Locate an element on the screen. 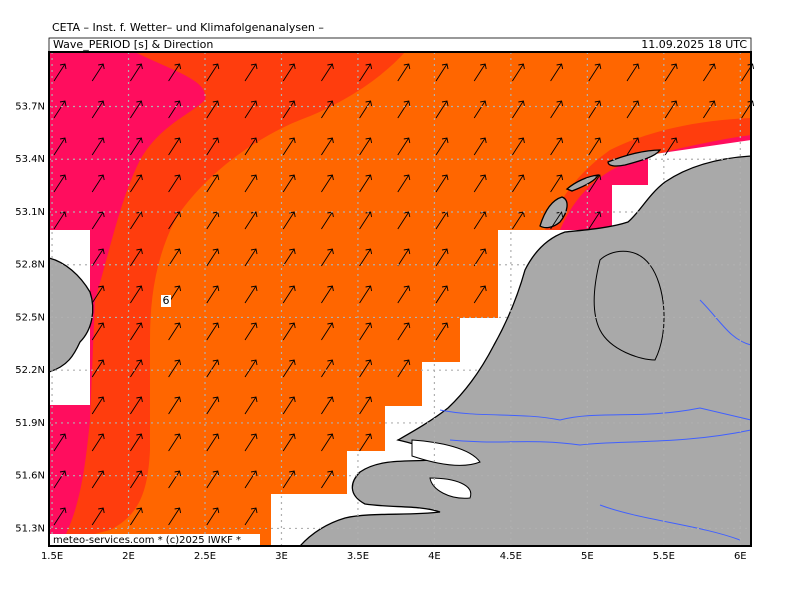  lon-tick-label: 5.5E is located at coordinates (664, 556).